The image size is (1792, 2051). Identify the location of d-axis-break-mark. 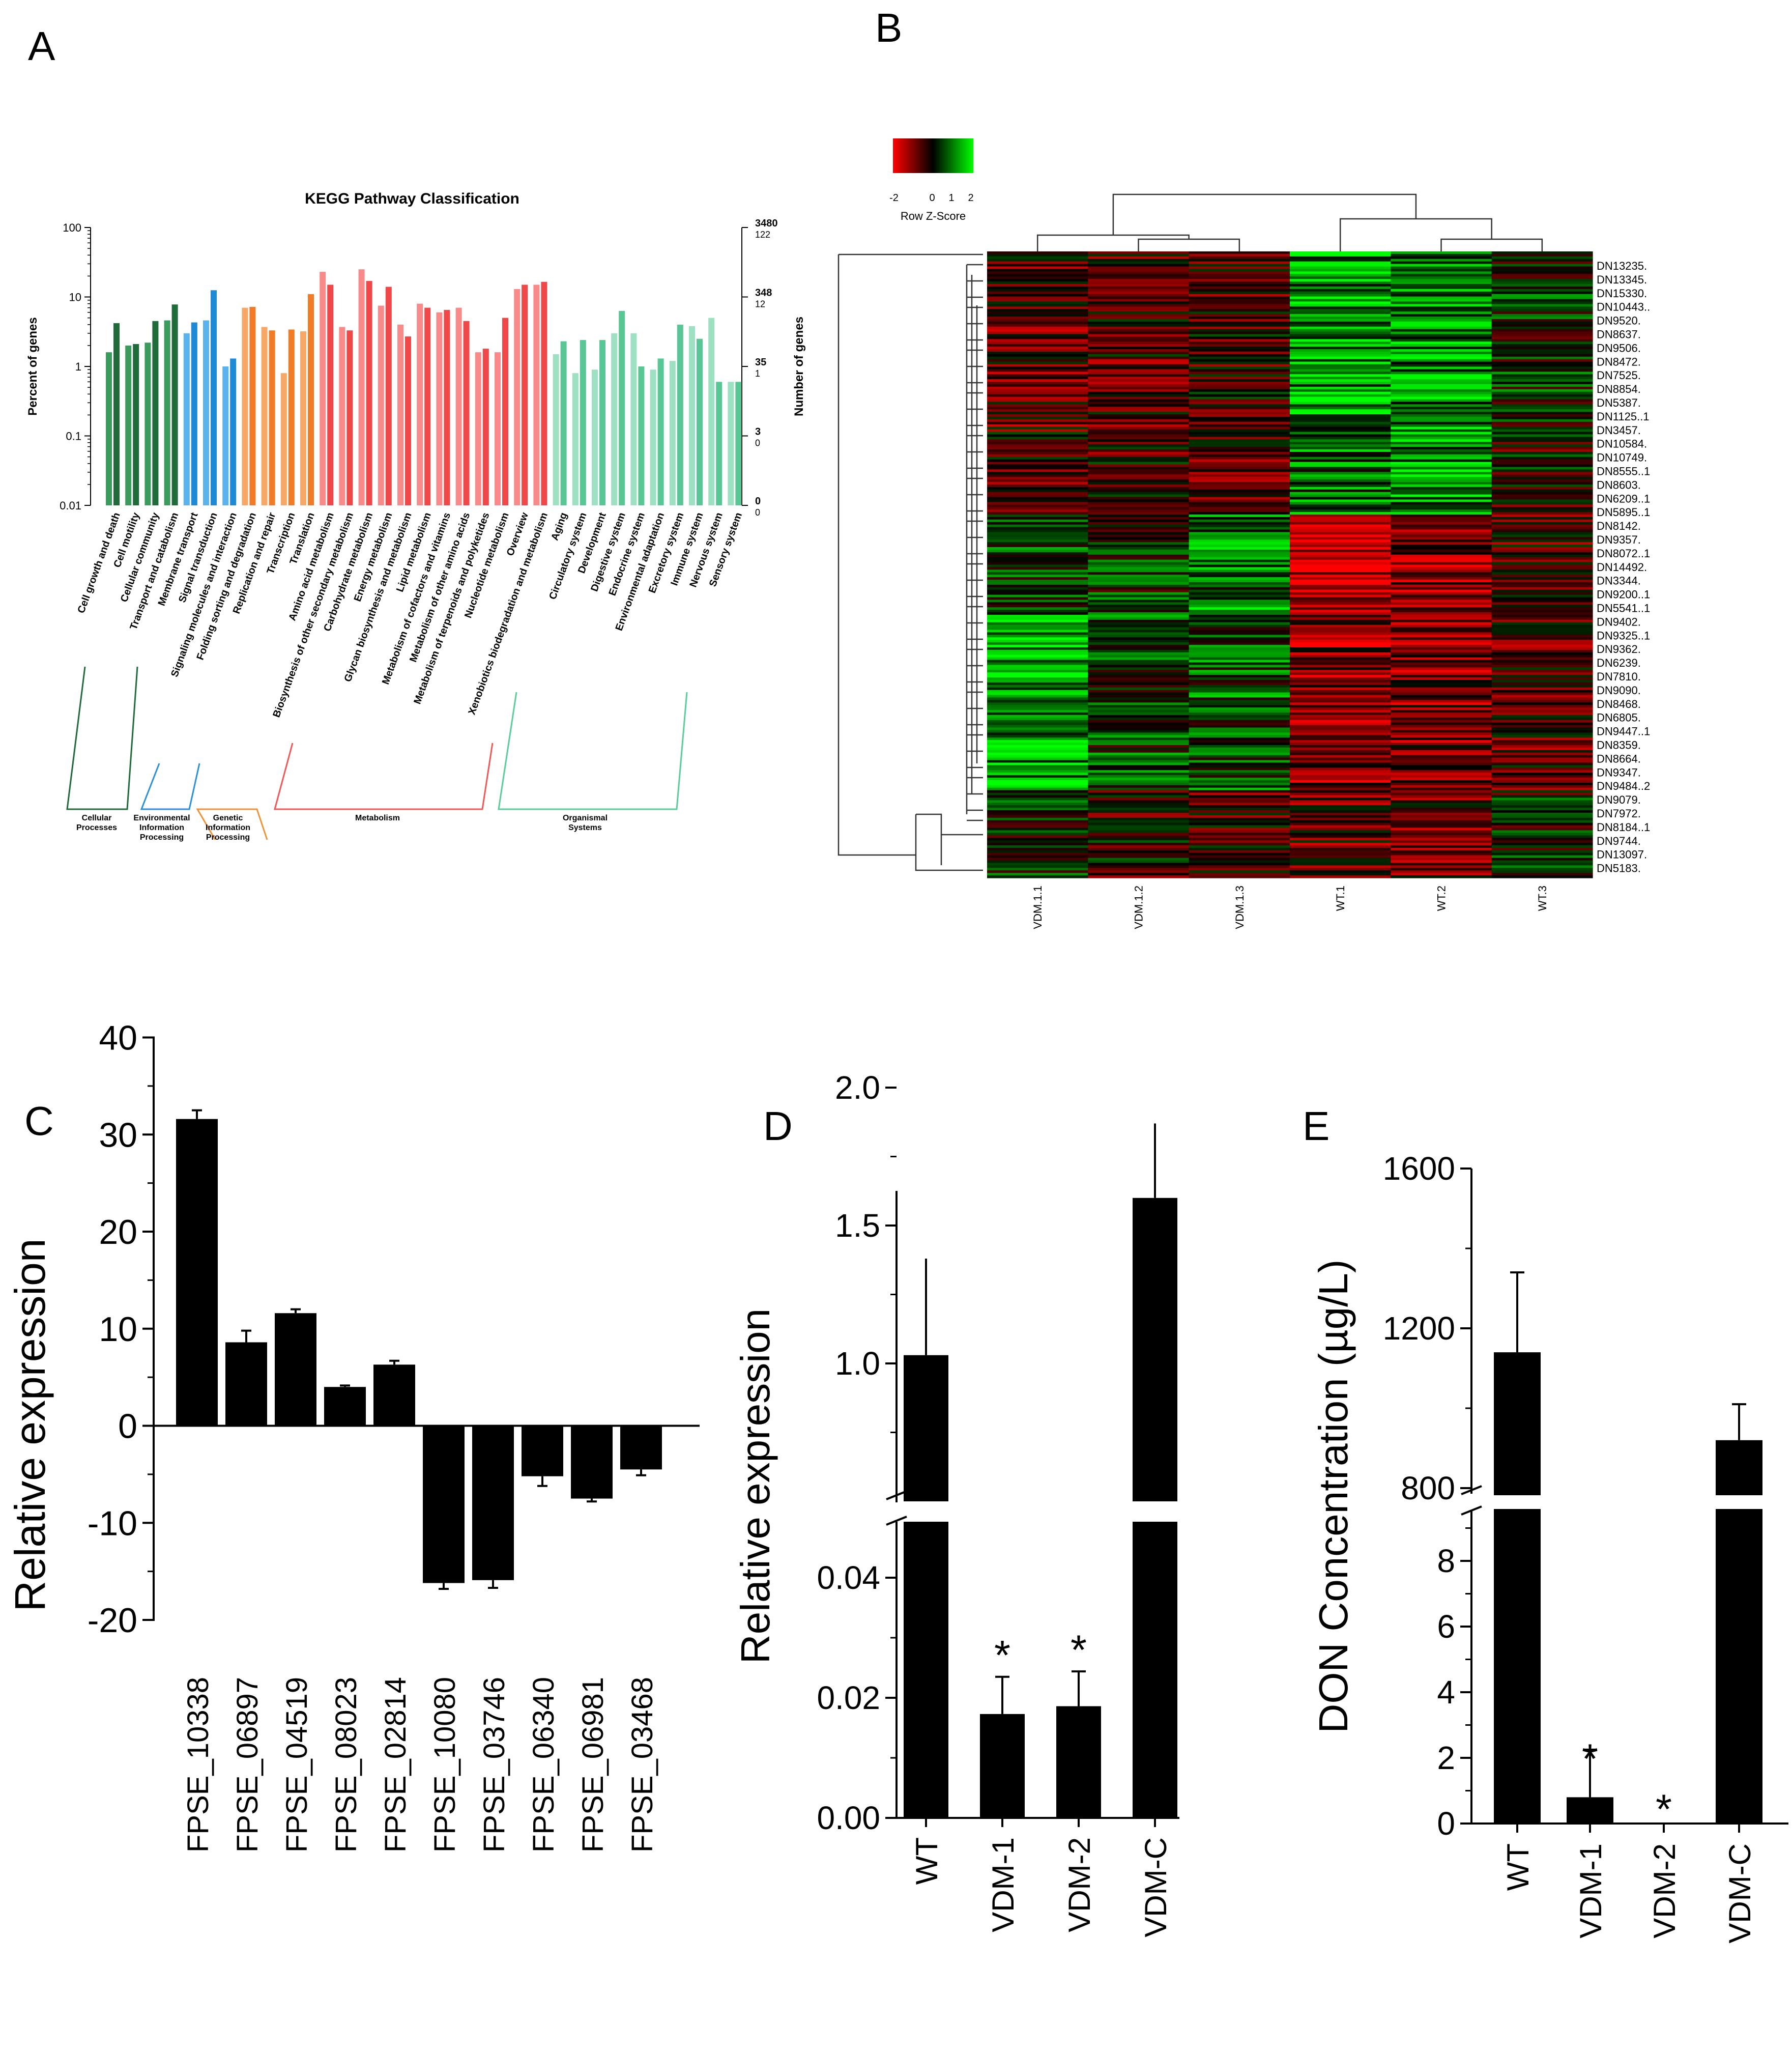
(896, 1521).